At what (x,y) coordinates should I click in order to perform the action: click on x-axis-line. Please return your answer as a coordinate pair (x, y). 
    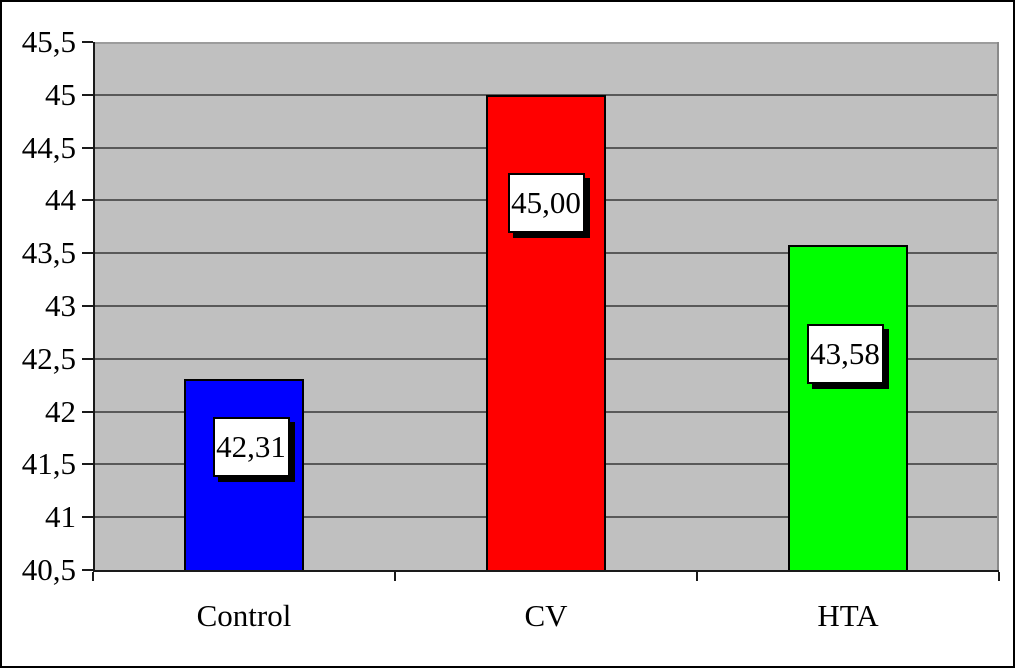
    Looking at the image, I should click on (546, 571).